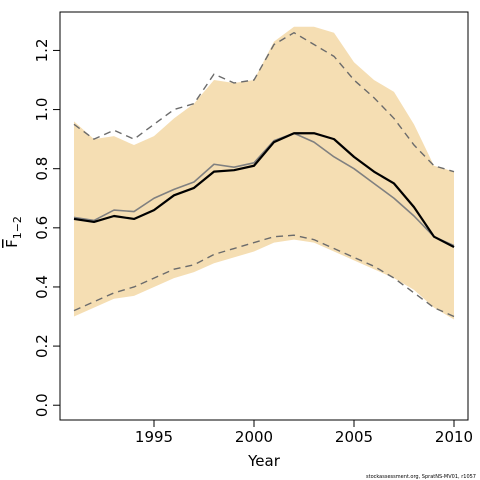 The width and height of the screenshot is (480, 480). I want to click on y-tick-label: 1.2, so click(42, 51).